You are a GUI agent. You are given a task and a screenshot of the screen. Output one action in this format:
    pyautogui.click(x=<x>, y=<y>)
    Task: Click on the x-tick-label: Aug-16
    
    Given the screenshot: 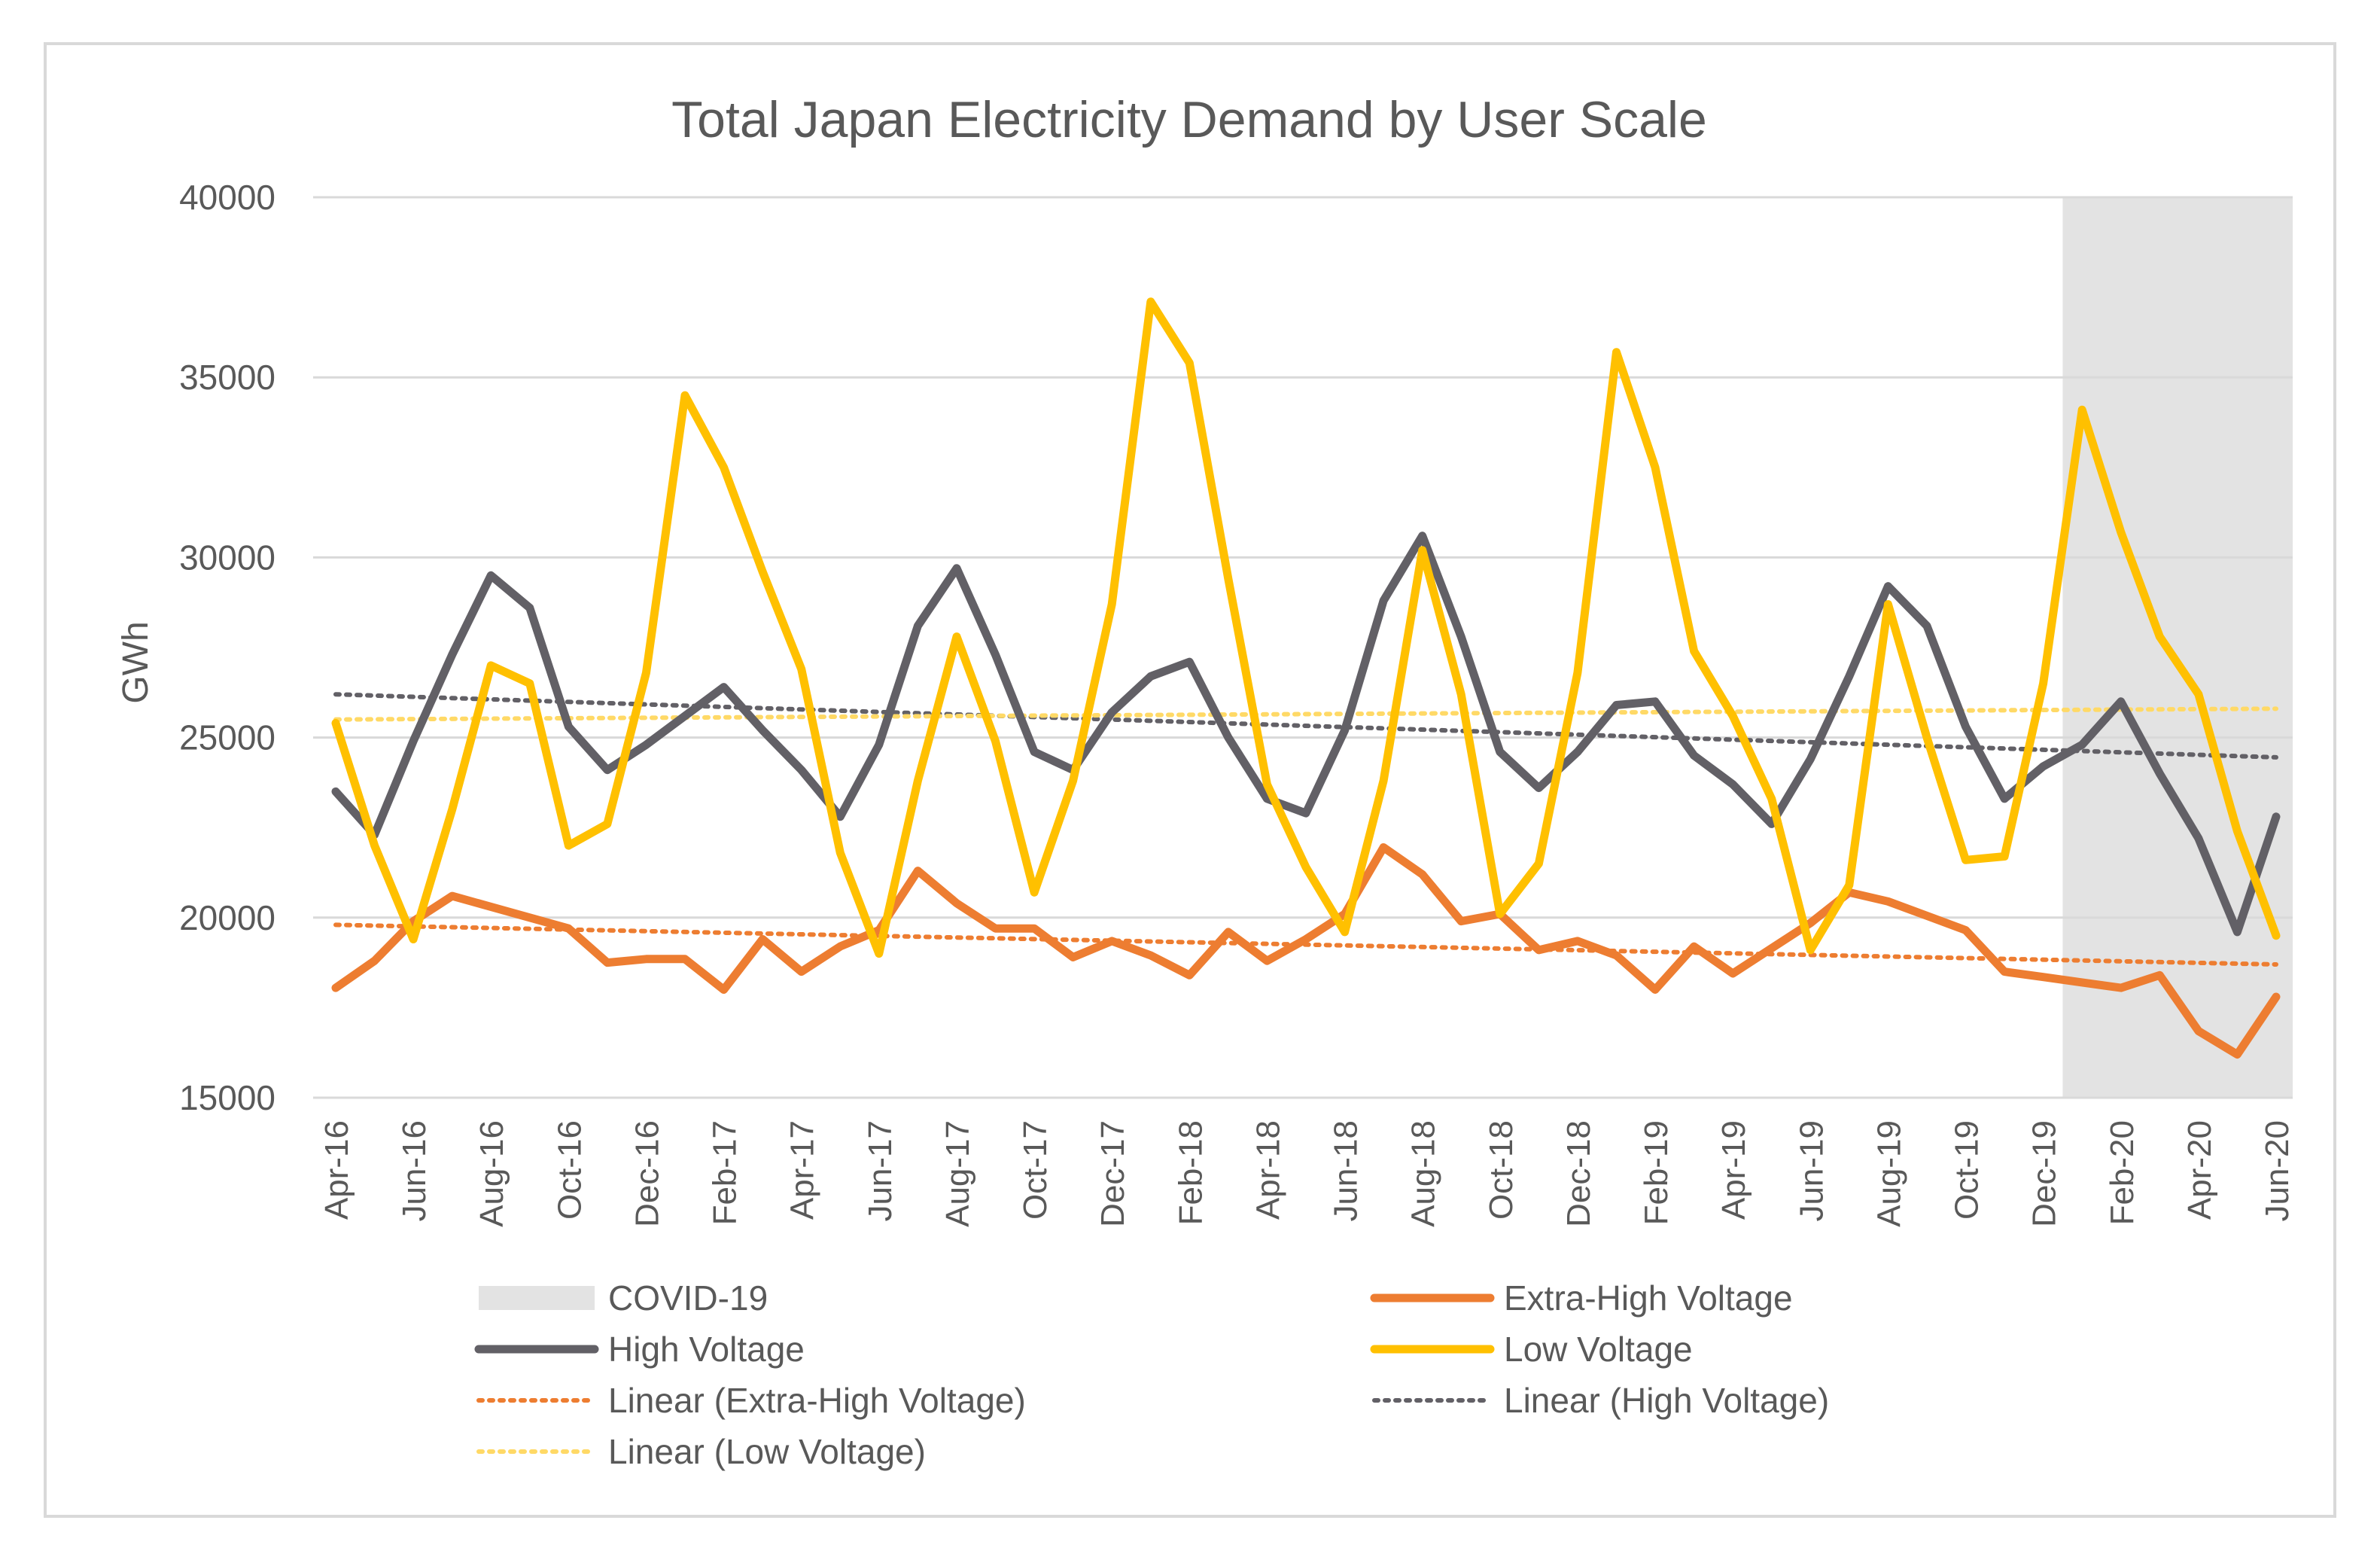 What is the action you would take?
    pyautogui.click(x=491, y=1173)
    